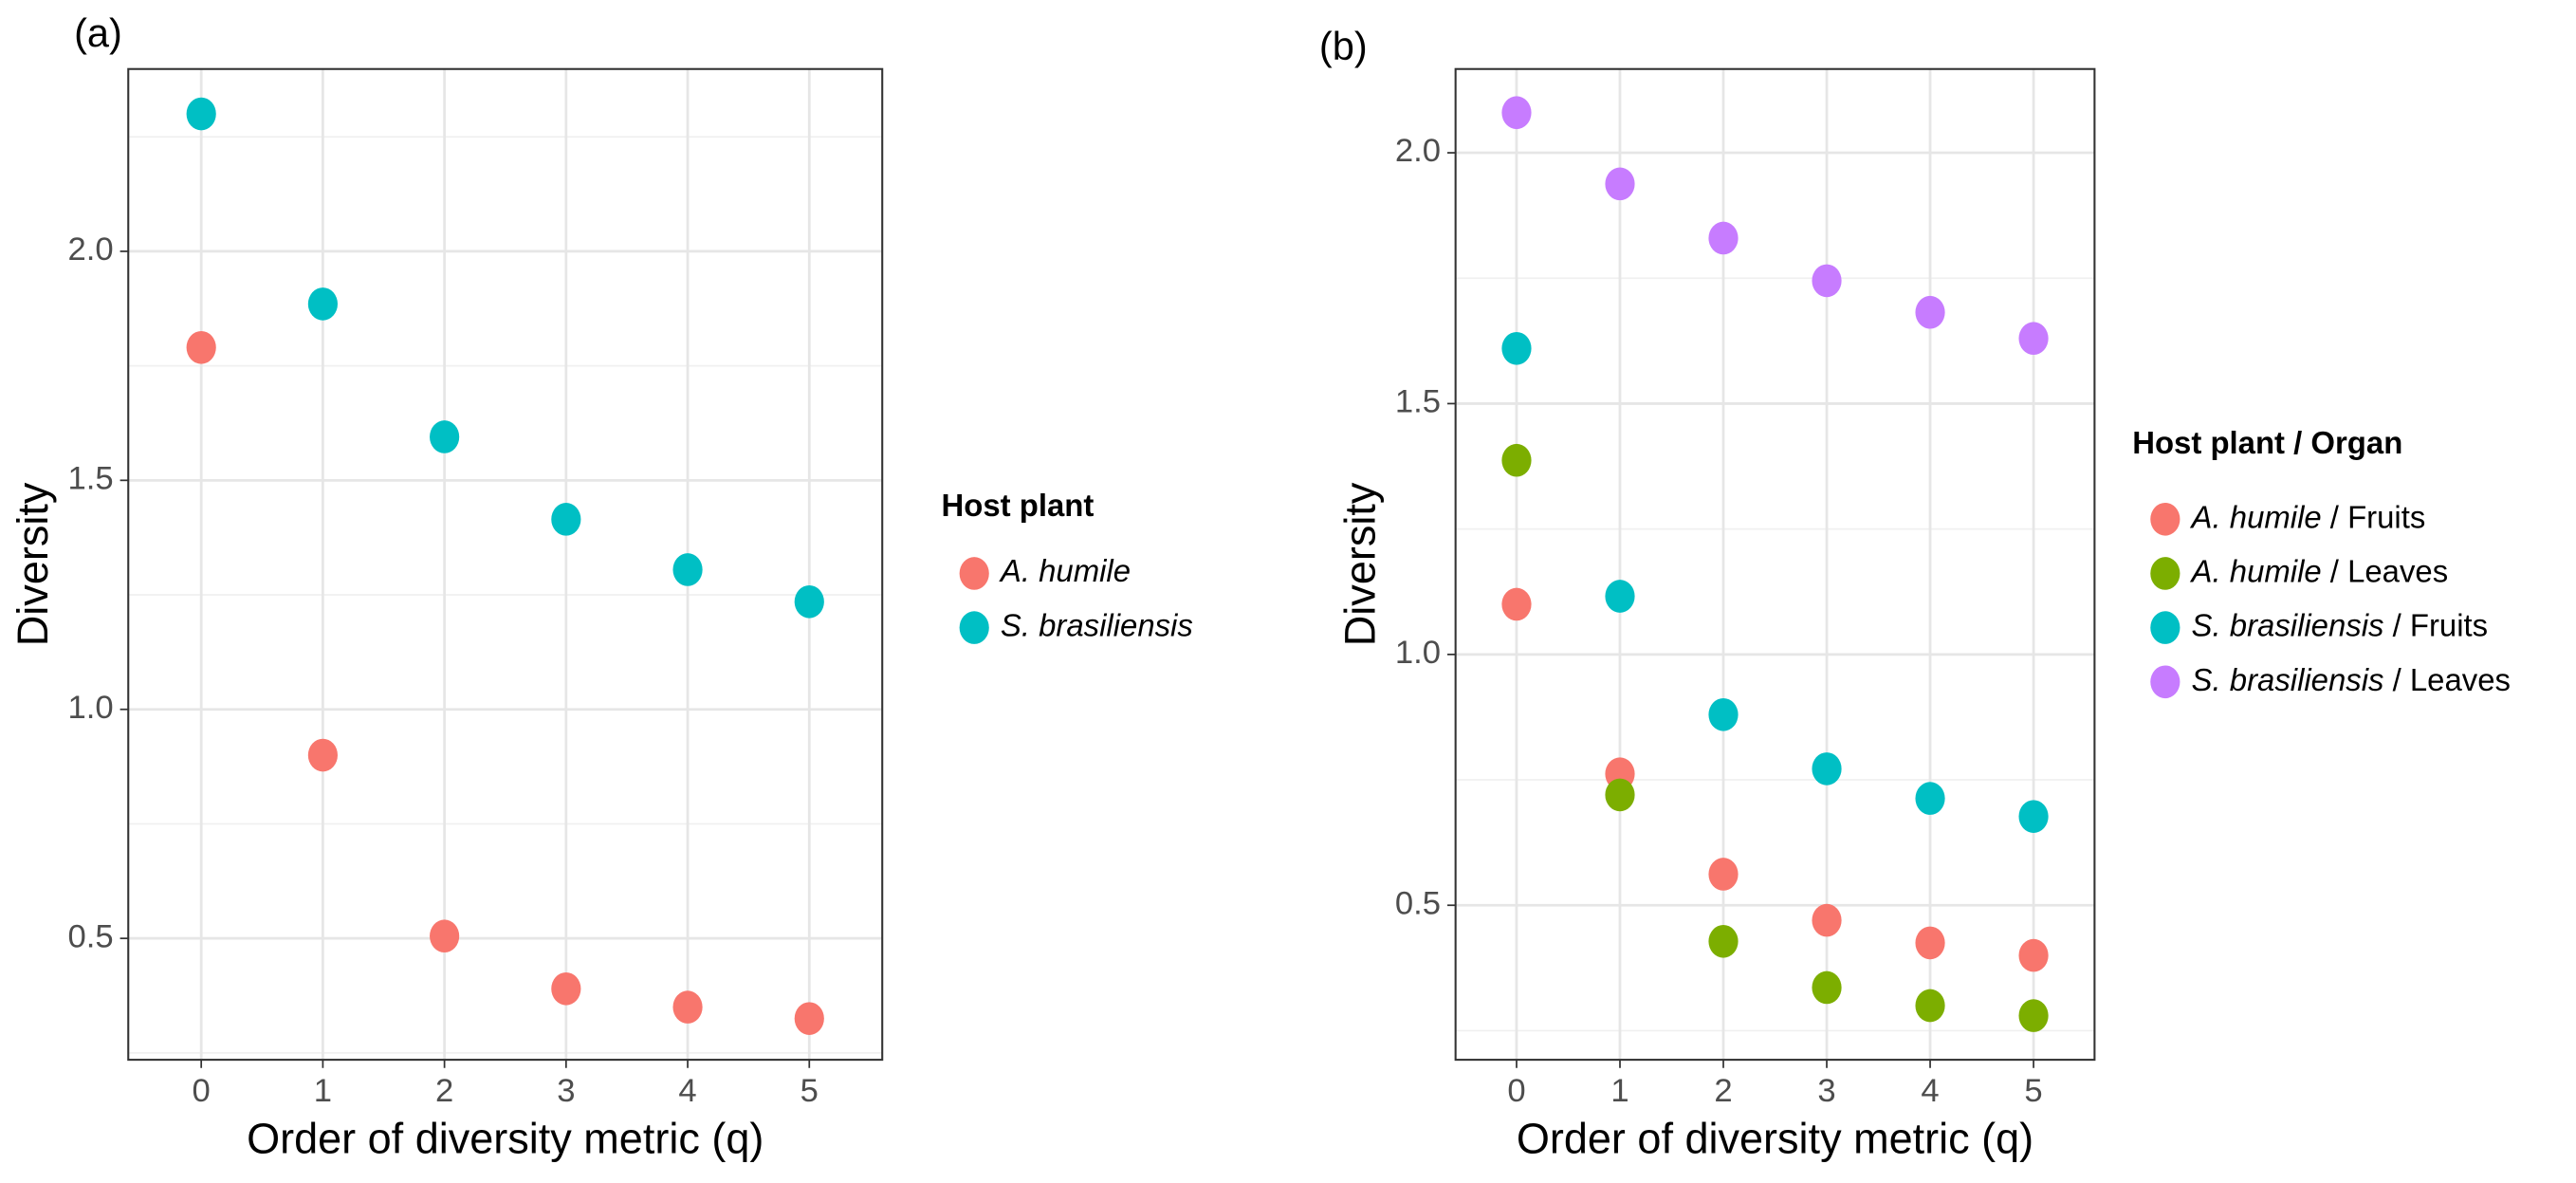 The height and width of the screenshot is (1183, 2576). What do you see at coordinates (2267, 442) in the screenshot?
I see `legend-title: Host plant / Organ` at bounding box center [2267, 442].